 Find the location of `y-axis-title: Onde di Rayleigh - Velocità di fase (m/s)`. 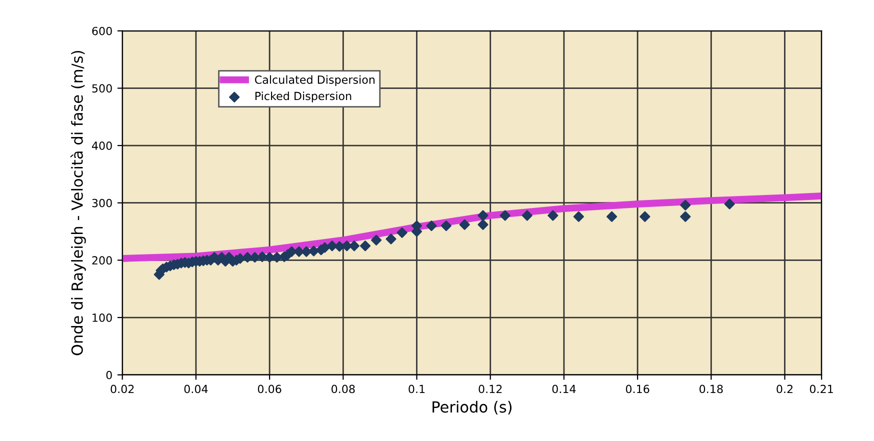

y-axis-title: Onde di Rayleigh - Velocità di fase (m/s) is located at coordinates (78, 203).